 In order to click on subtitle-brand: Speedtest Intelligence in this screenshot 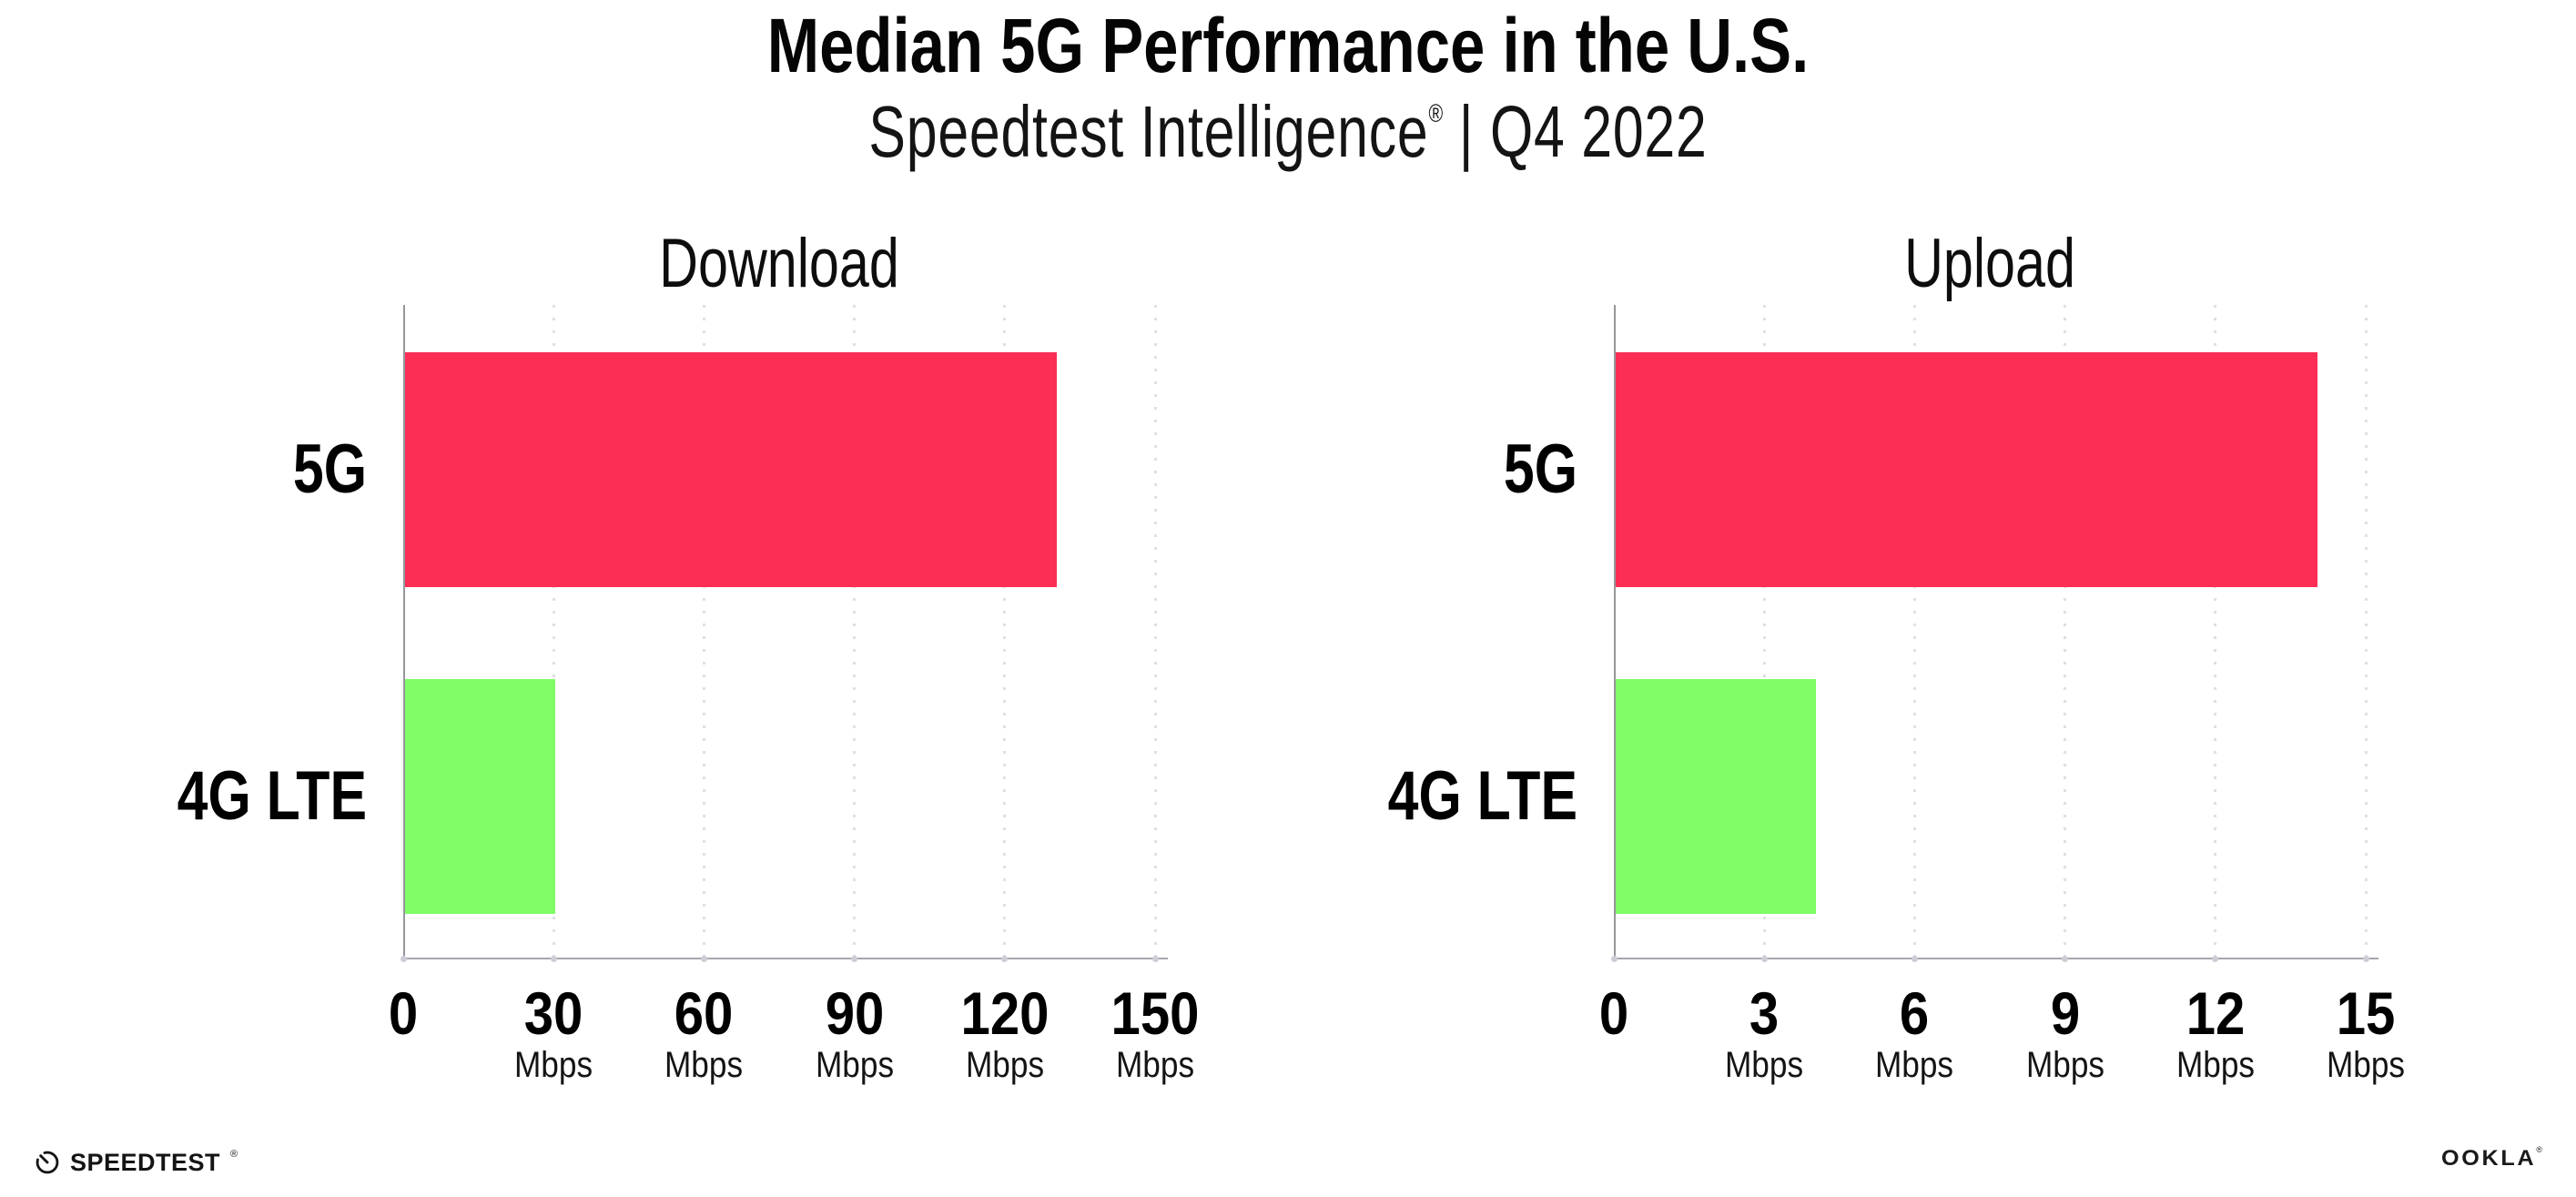, I will do `click(1148, 132)`.